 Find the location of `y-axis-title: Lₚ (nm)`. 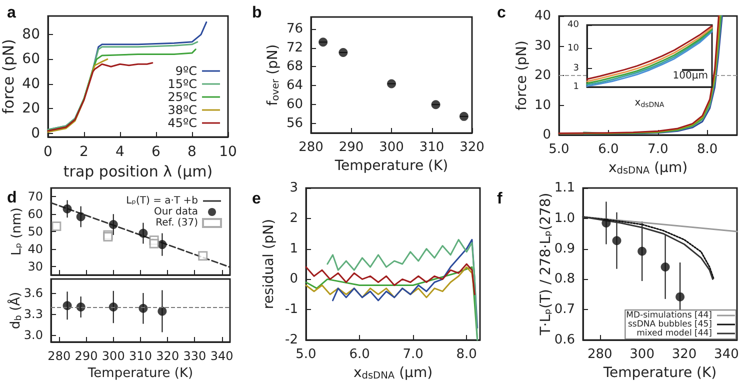

y-axis-title: Lₚ (nm) is located at coordinates (16, 232).